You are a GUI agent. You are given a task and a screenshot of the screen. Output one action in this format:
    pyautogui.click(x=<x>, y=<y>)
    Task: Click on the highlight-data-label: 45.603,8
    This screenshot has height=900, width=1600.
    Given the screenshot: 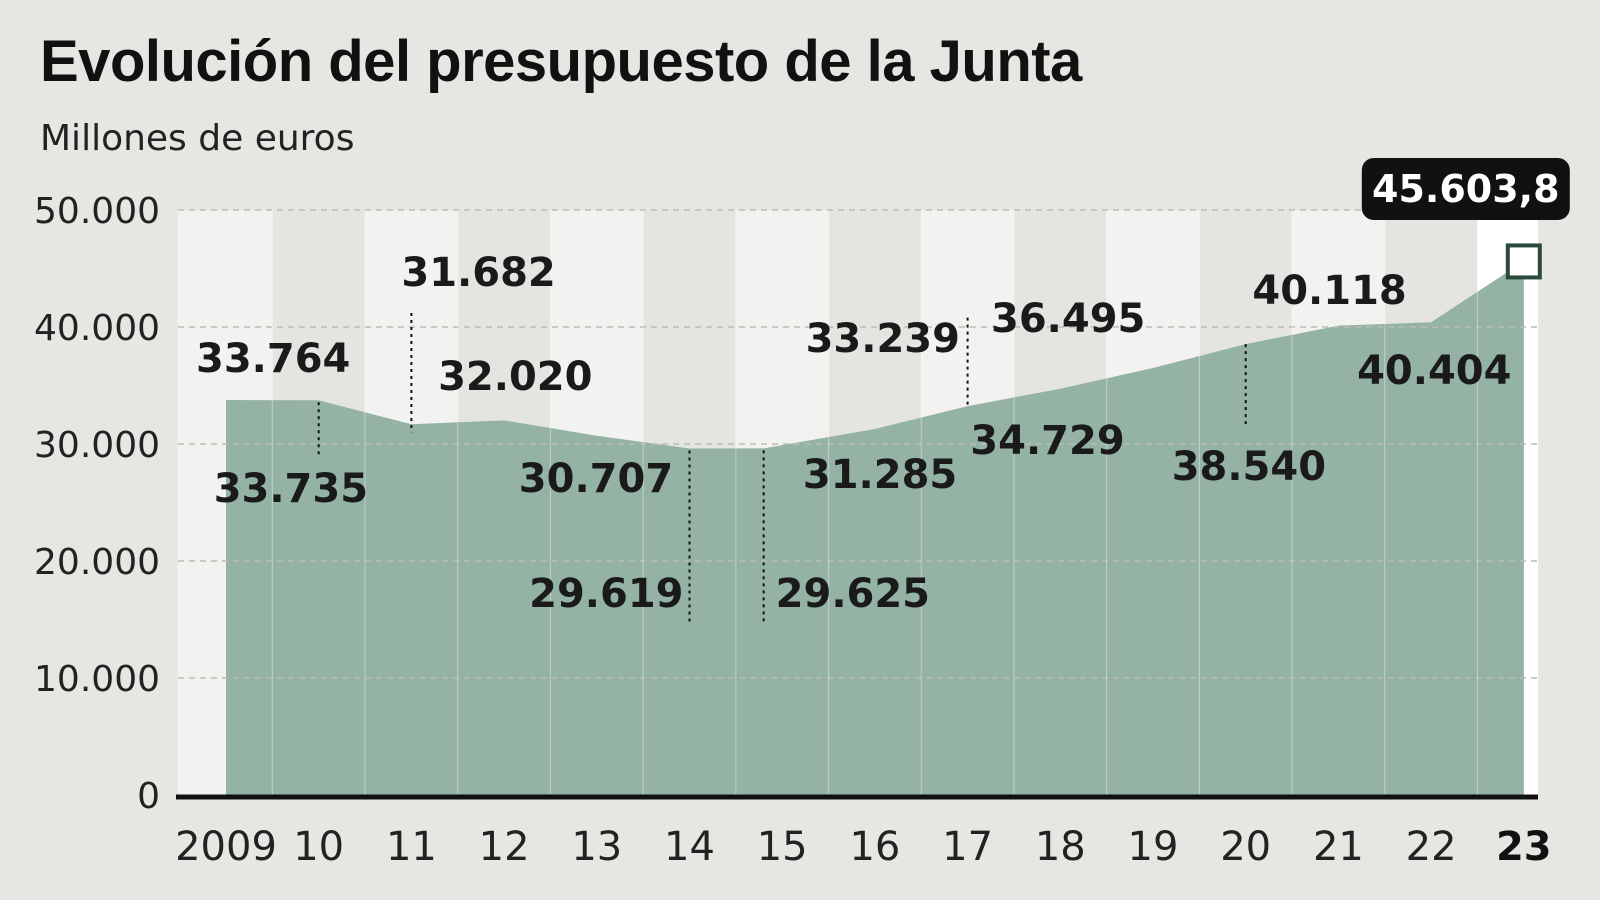 What is the action you would take?
    pyautogui.click(x=1466, y=189)
    